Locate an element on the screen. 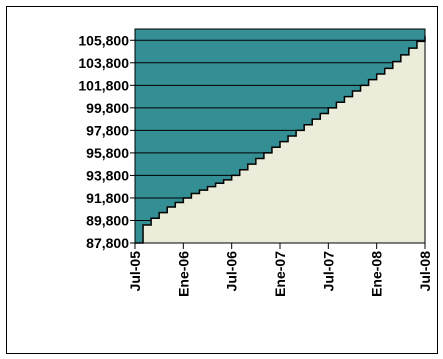 The width and height of the screenshot is (443, 359). x-tick-label: Jul-07 is located at coordinates (328, 271).